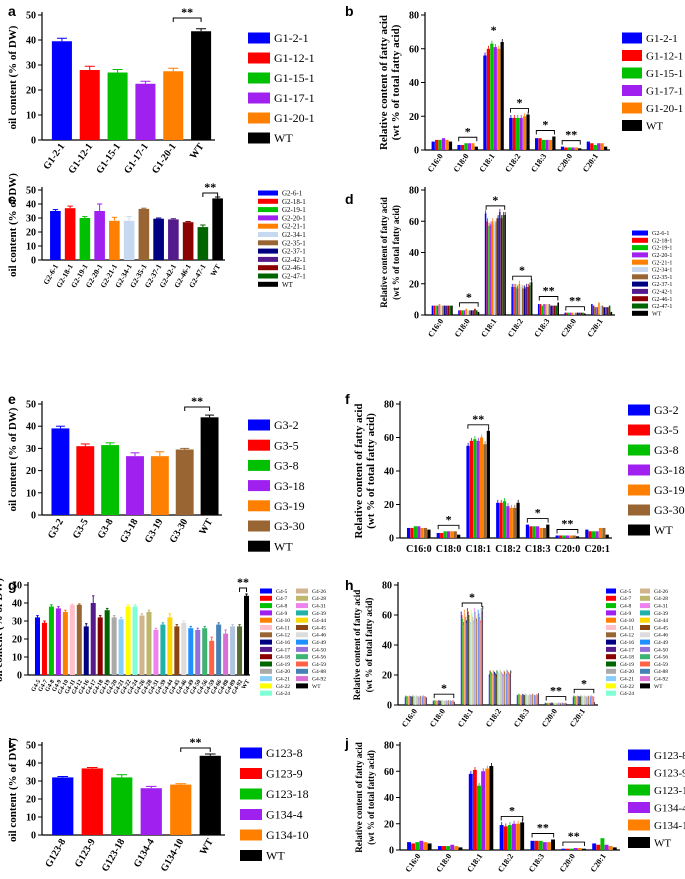 This screenshot has height=879, width=685. I want to click on x-tick-label: C18:0, so click(437, 718).